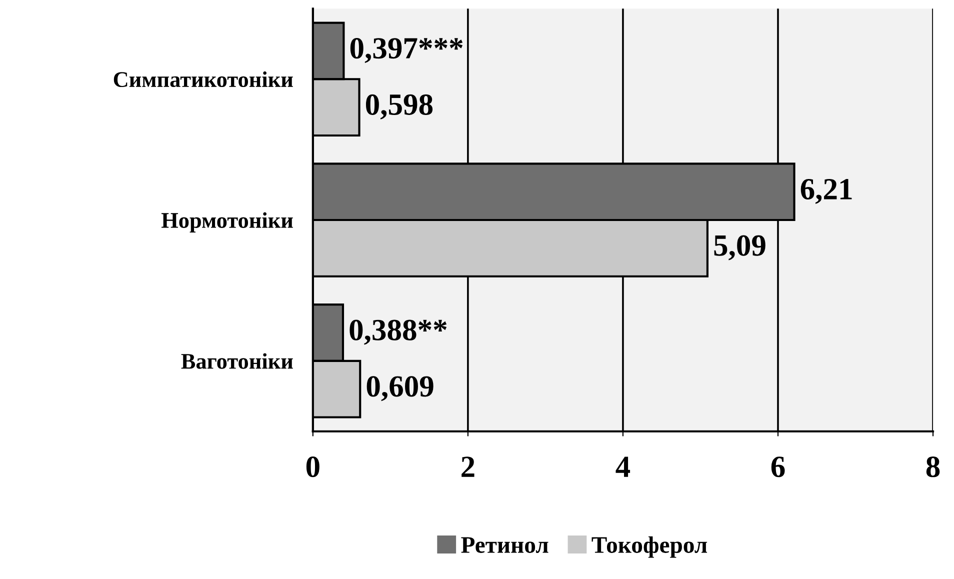 This screenshot has width=954, height=579. What do you see at coordinates (398, 332) in the screenshot?
I see `data-label: 0,388**` at bounding box center [398, 332].